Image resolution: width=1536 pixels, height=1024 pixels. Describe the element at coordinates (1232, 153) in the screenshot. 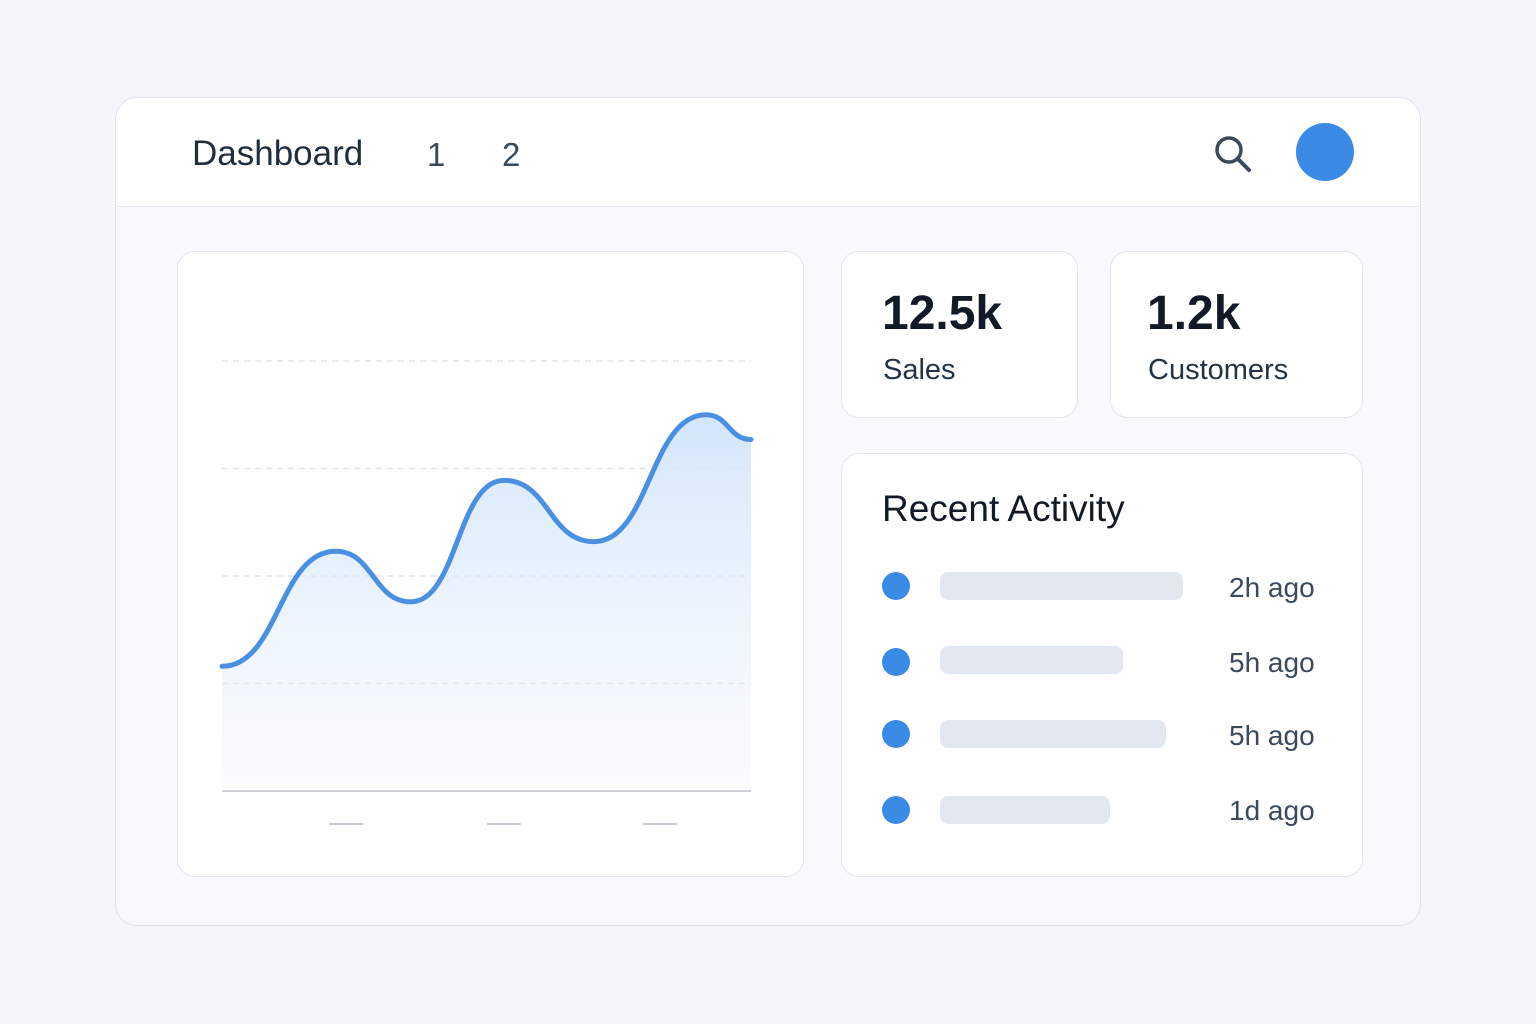

I see `search-icon` at that location.